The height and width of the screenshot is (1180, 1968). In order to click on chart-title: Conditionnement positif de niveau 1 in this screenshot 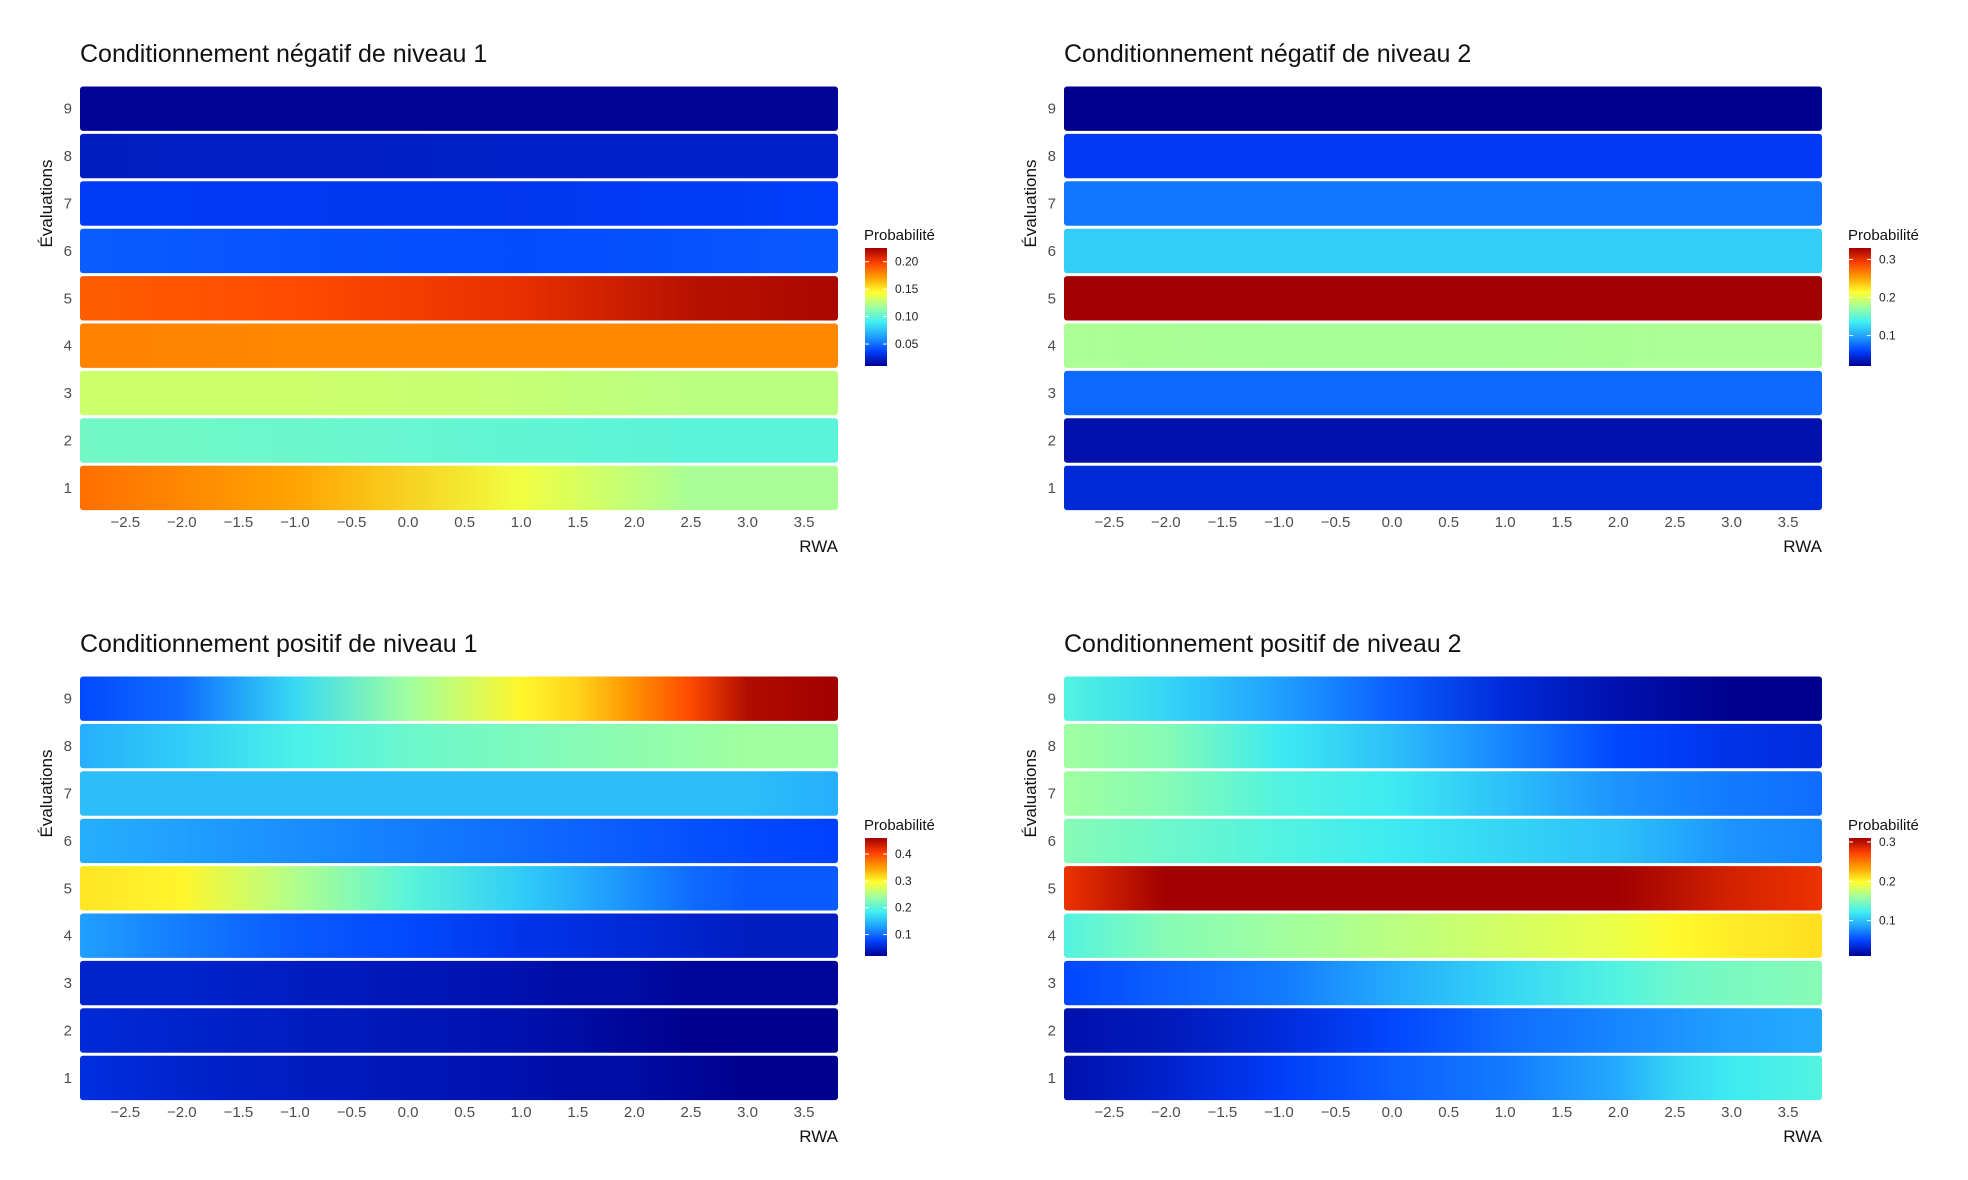, I will do `click(279, 644)`.